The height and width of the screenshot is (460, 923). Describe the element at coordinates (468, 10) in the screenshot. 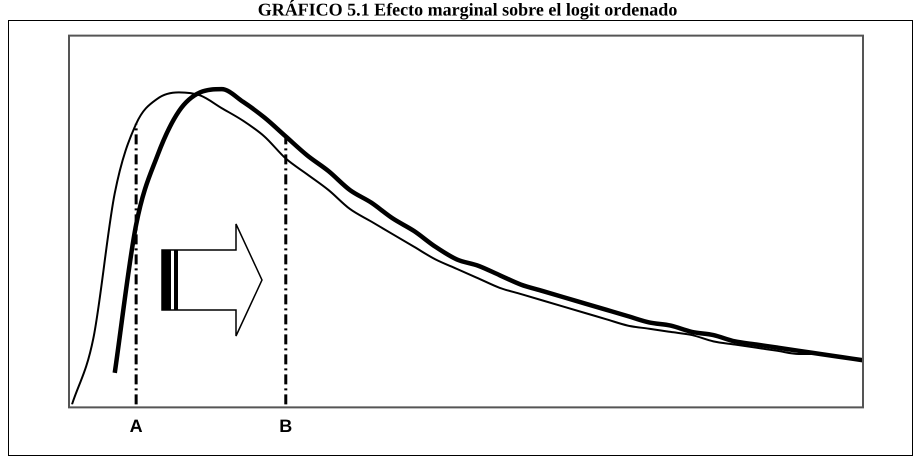

I see `chart-title: GRÁFICO 5.1 Efecto marginal sobre el logit ordenado` at that location.